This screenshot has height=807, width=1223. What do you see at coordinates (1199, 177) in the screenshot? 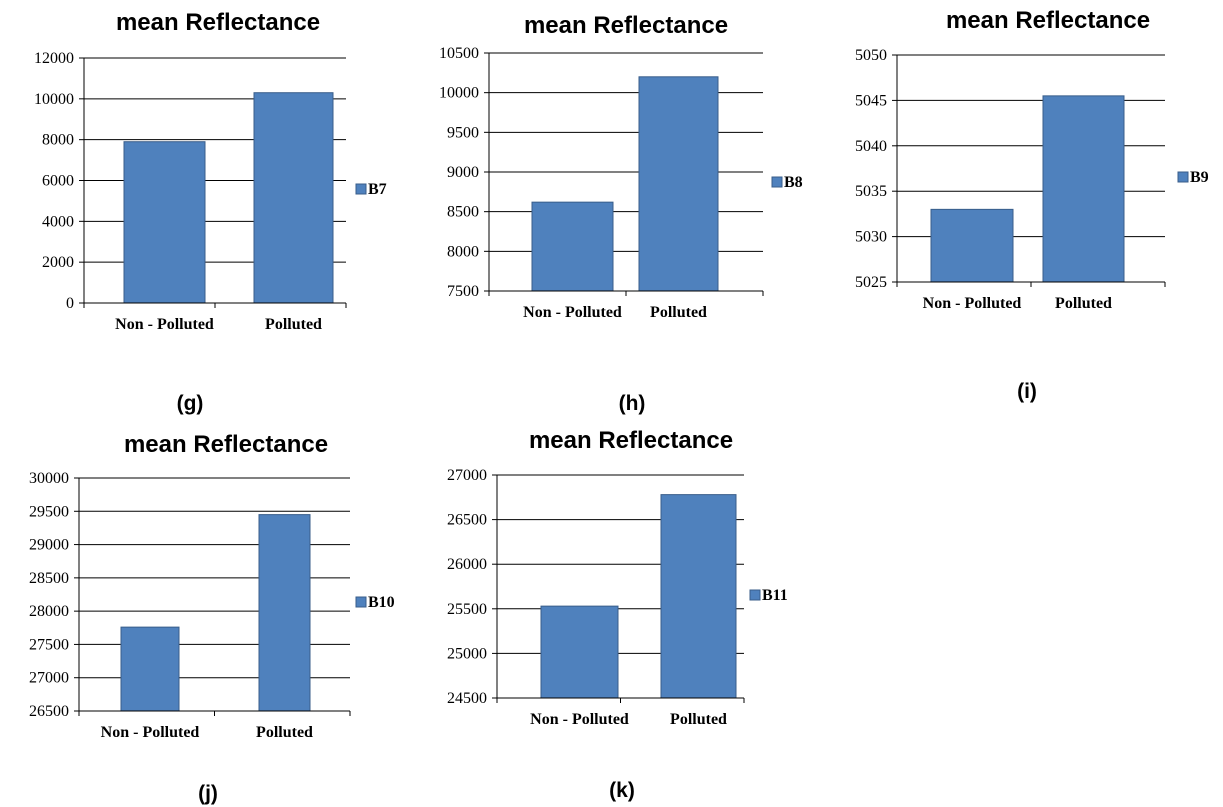
I see `legend-label: B9` at bounding box center [1199, 177].